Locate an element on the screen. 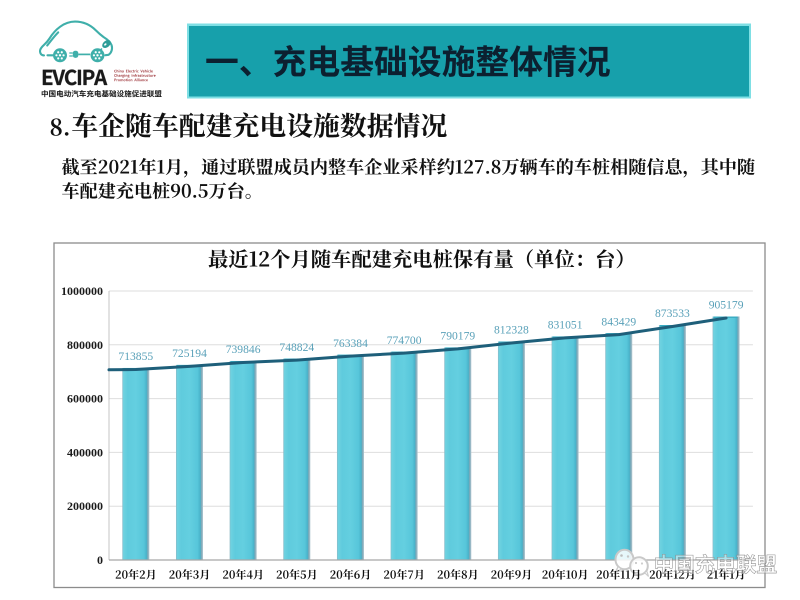  svg-text: 400000 is located at coordinates (85, 452).